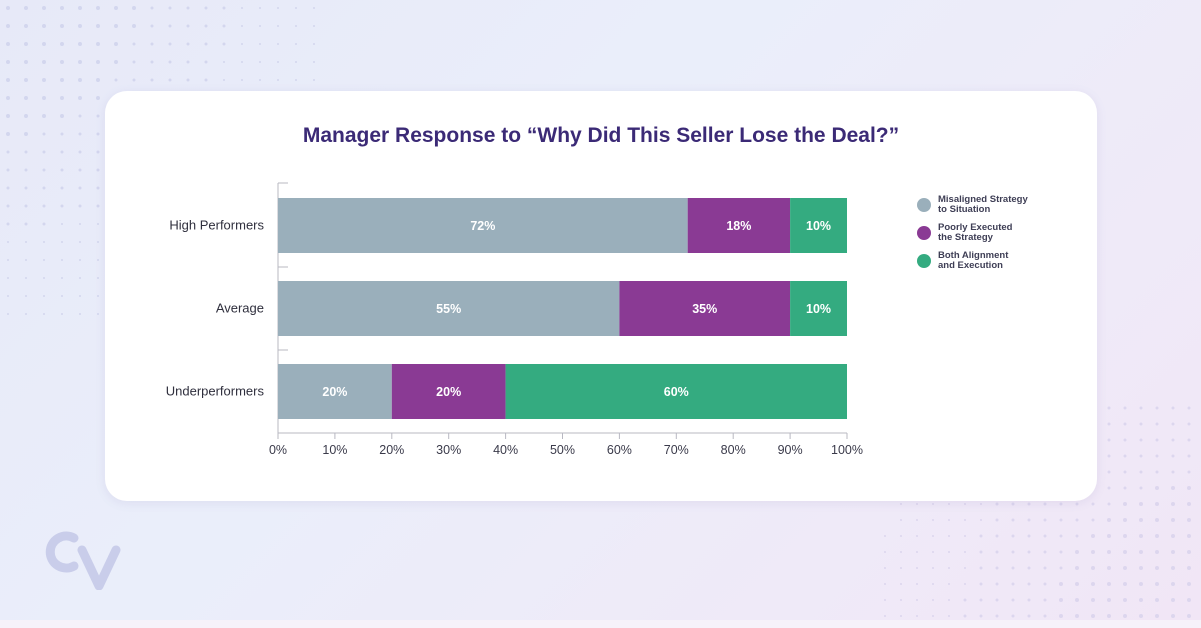 This screenshot has width=1201, height=628. I want to click on legend-label: Both Alignment and Execution, so click(973, 260).